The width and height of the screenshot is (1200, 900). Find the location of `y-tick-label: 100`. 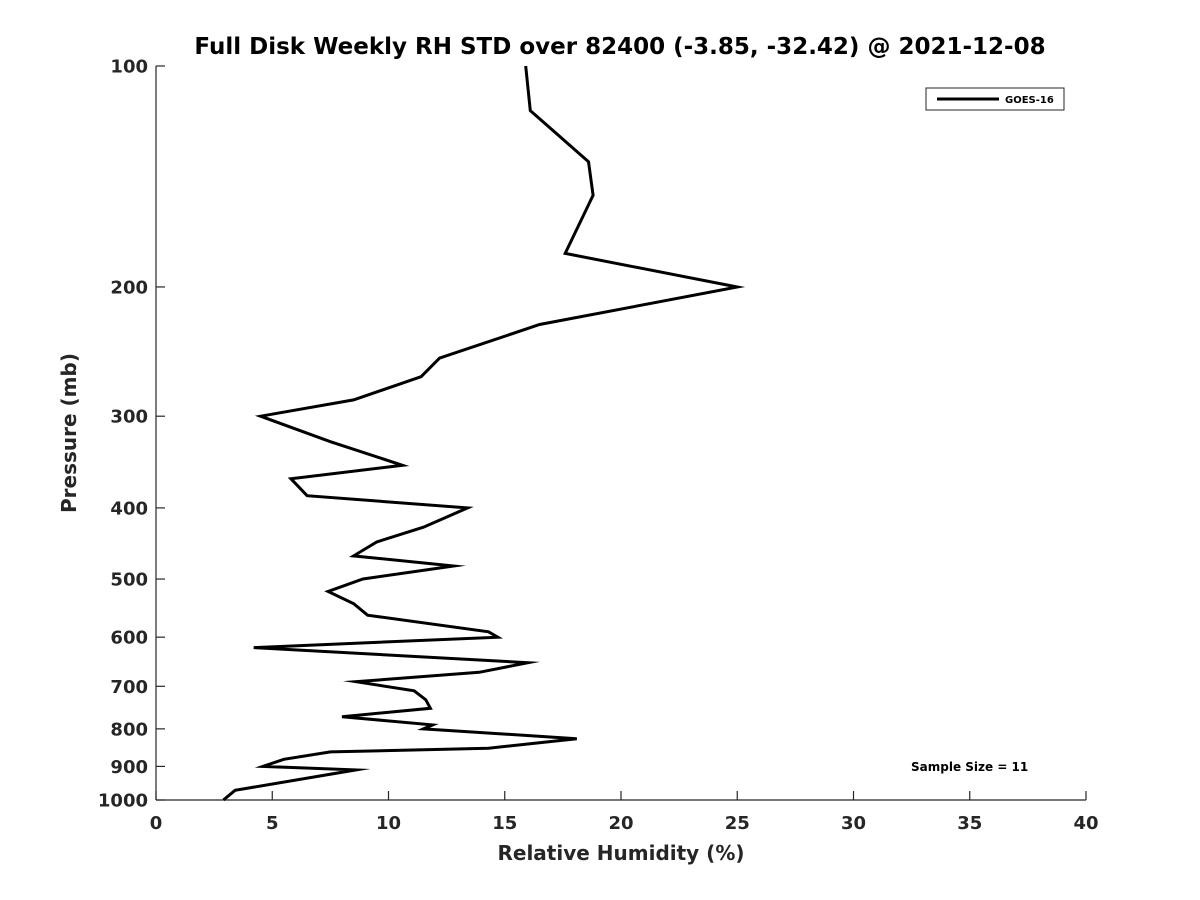

y-tick-label: 100 is located at coordinates (129, 67).